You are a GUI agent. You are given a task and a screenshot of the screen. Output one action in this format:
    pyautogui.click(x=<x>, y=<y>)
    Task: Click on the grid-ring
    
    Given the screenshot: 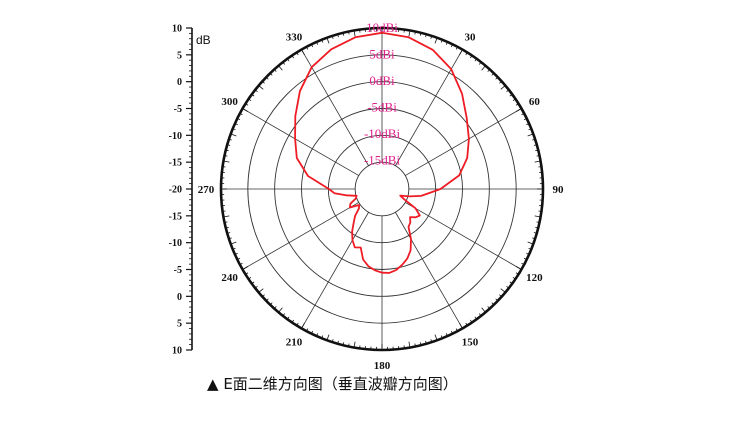 What is the action you would take?
    pyautogui.click(x=382, y=189)
    